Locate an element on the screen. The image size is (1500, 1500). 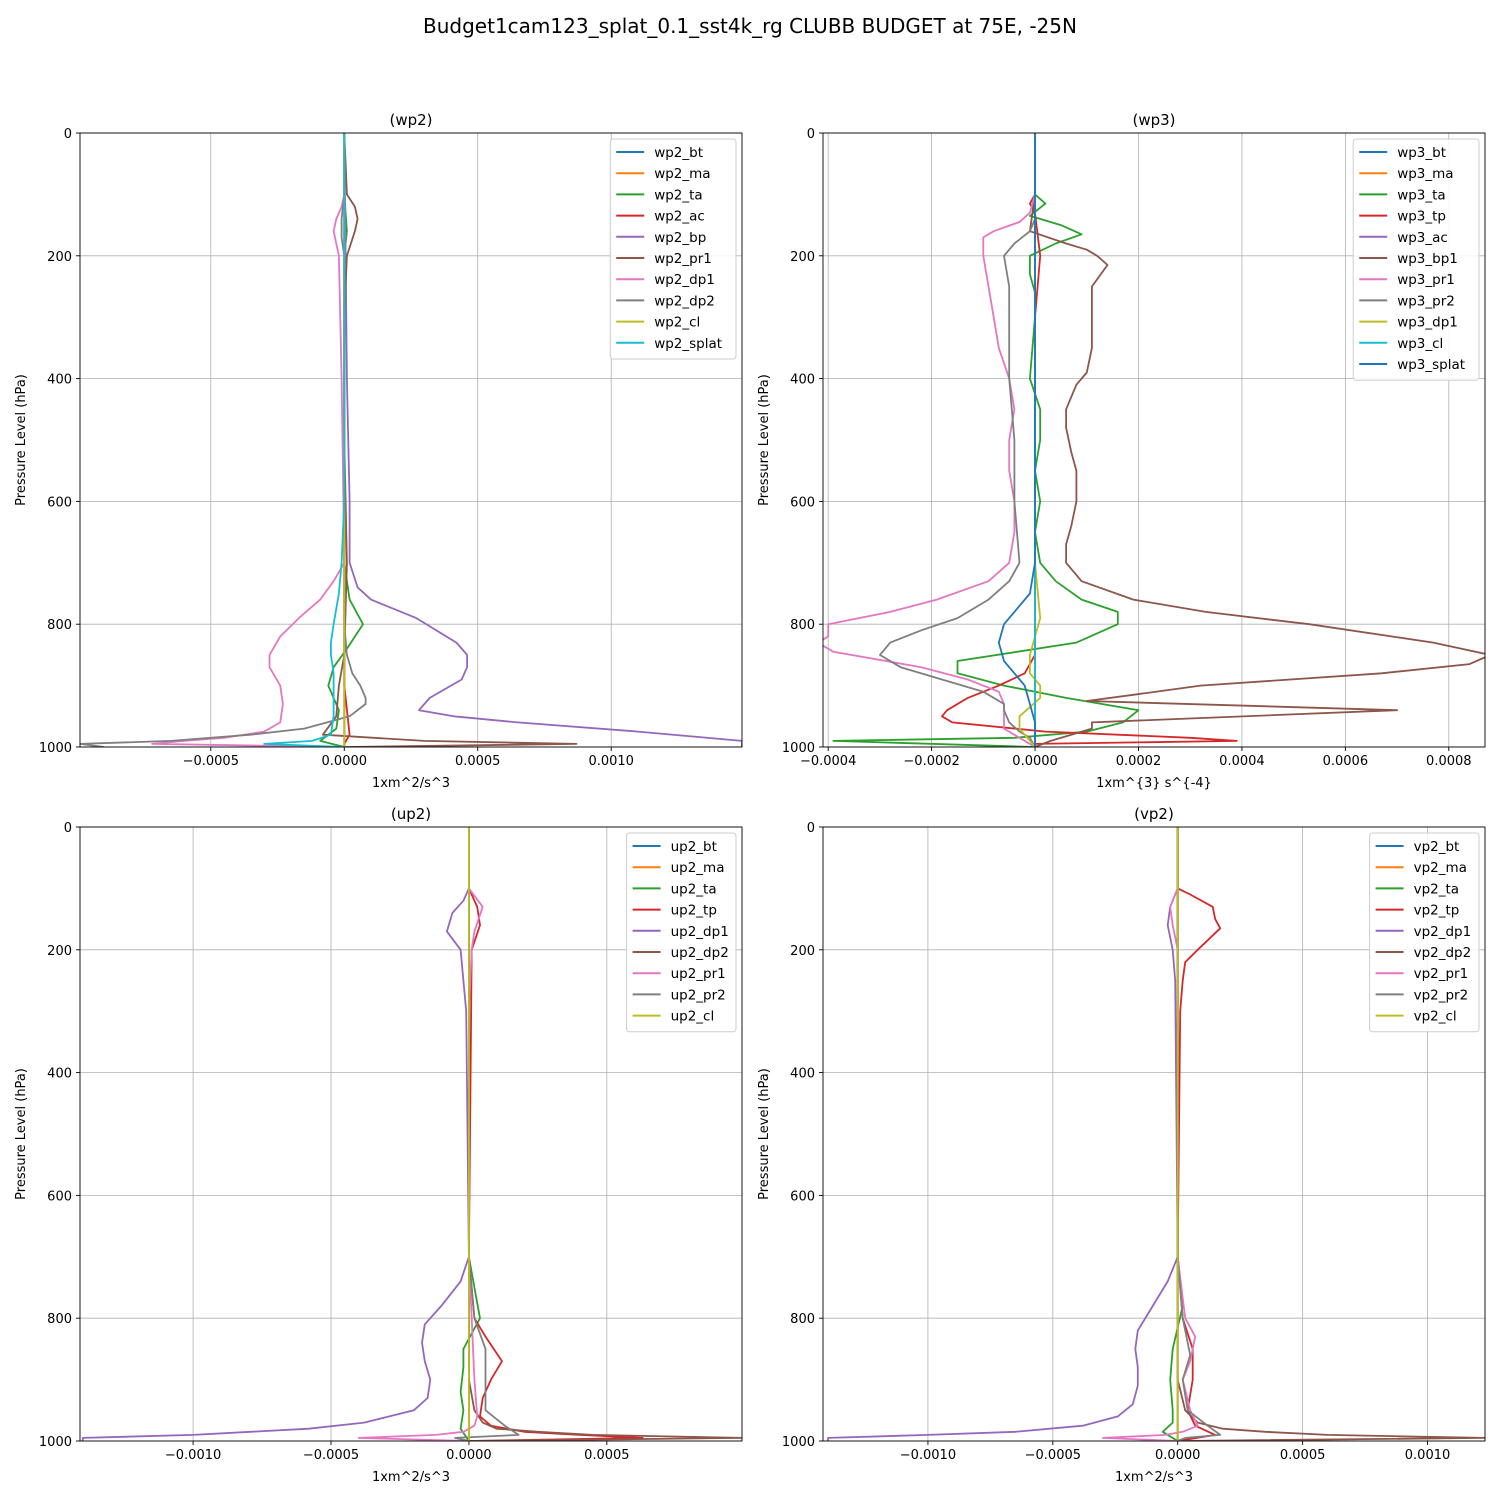
x-tick-label: 0.0004 is located at coordinates (1242, 761).